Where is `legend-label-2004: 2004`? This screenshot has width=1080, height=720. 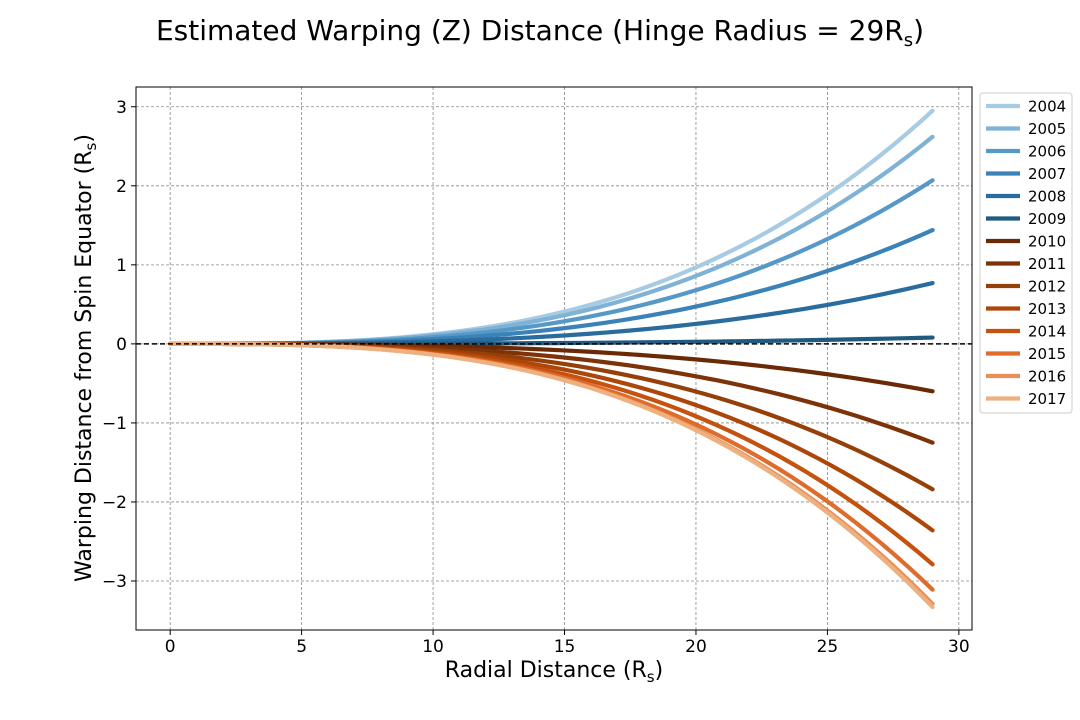
legend-label-2004: 2004 is located at coordinates (1047, 107).